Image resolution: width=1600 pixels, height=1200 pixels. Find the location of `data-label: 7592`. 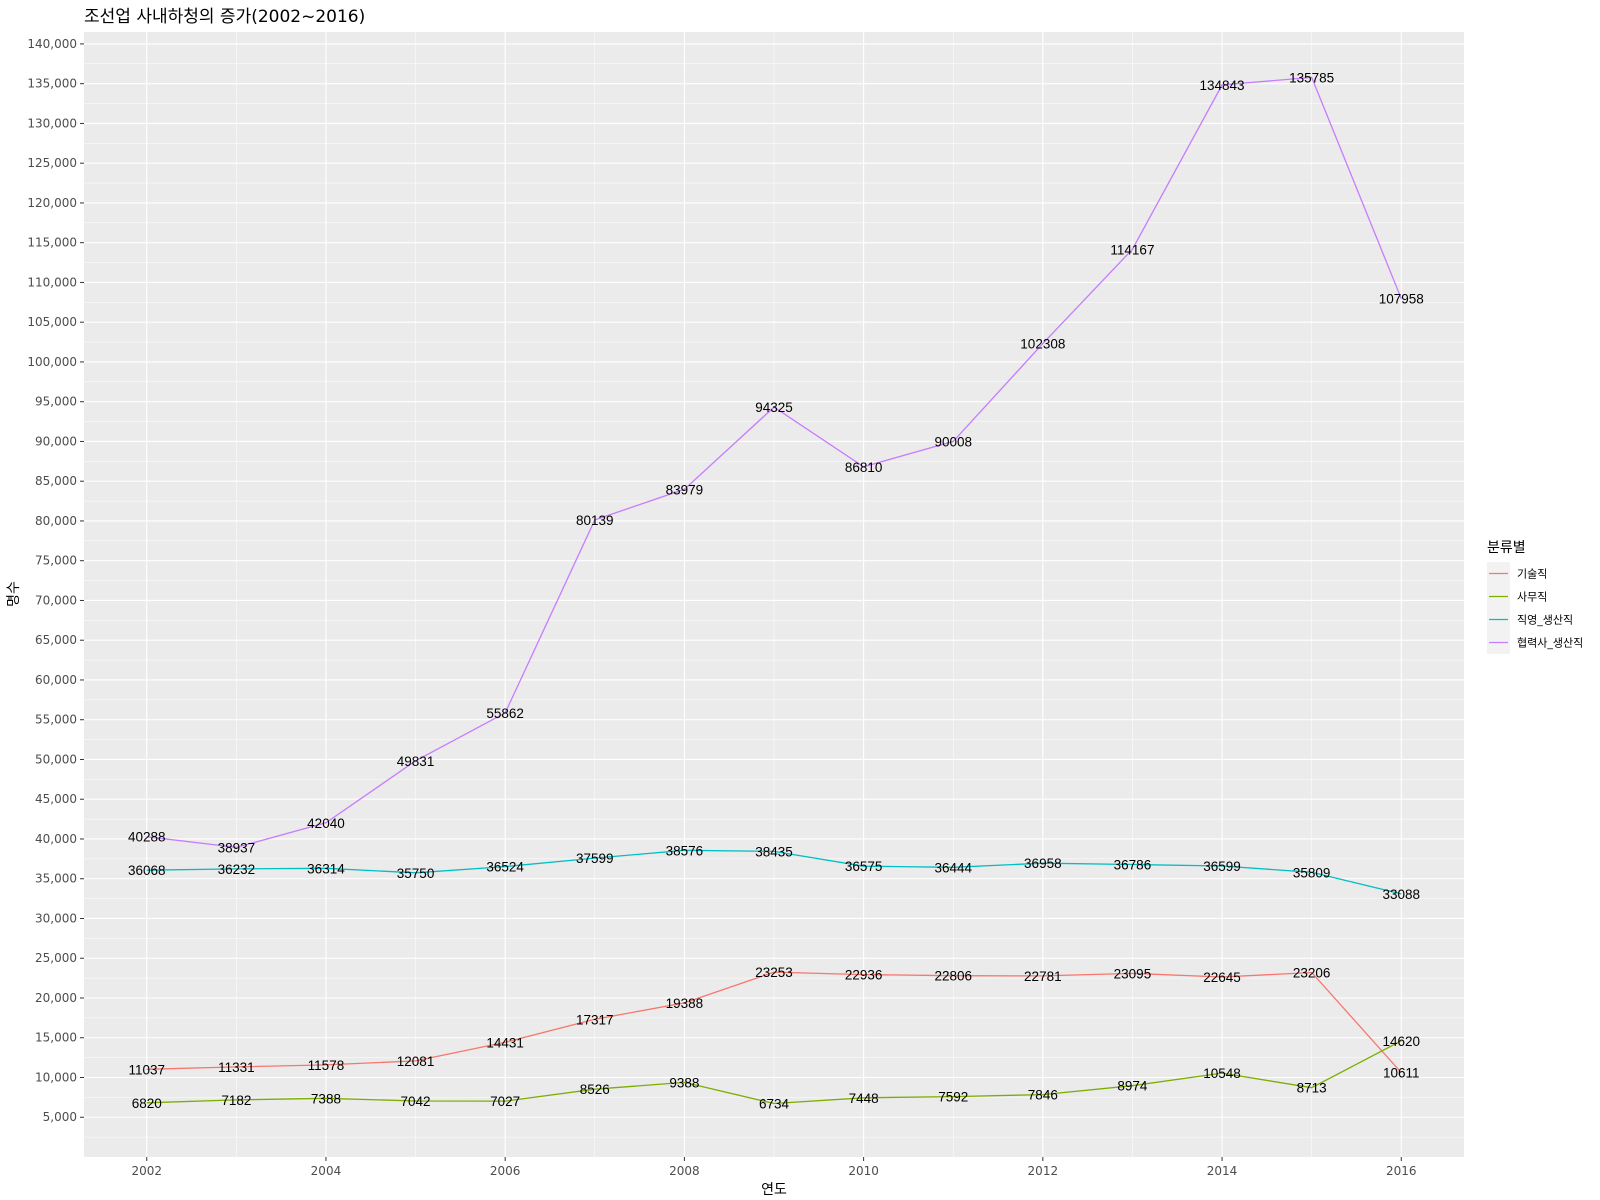

data-label: 7592 is located at coordinates (953, 1097).